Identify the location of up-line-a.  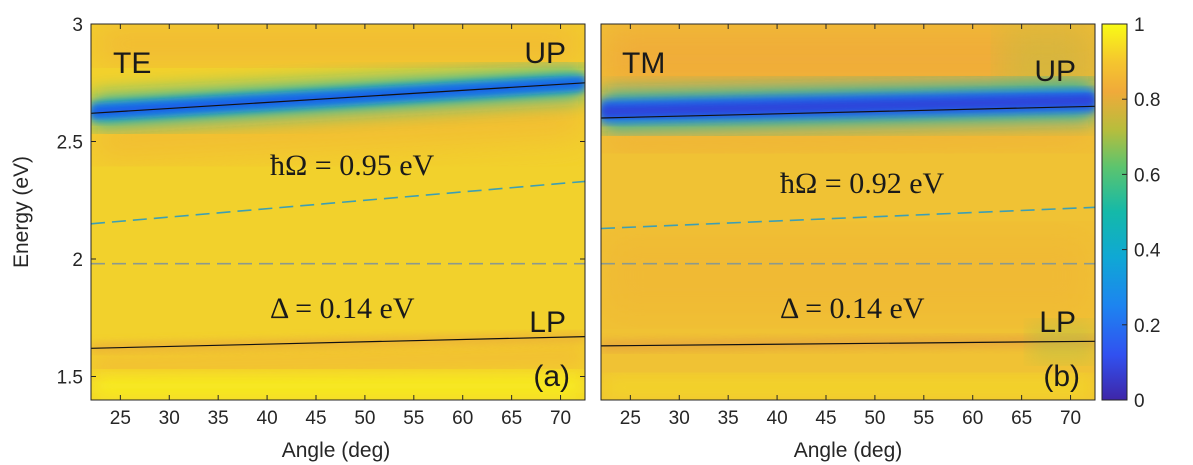
(338, 98).